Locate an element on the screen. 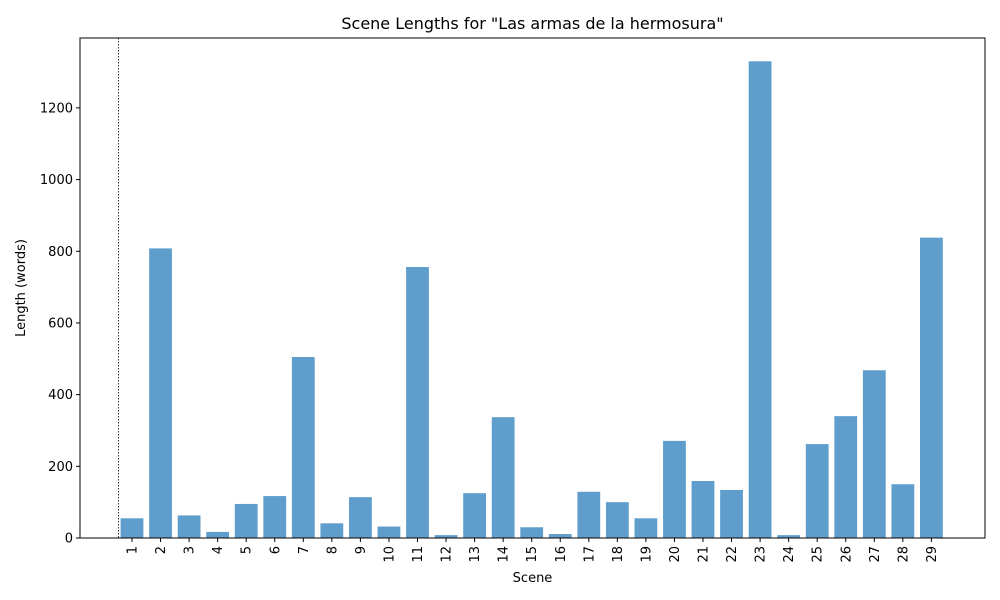  x-tick-label: 28 is located at coordinates (903, 554).